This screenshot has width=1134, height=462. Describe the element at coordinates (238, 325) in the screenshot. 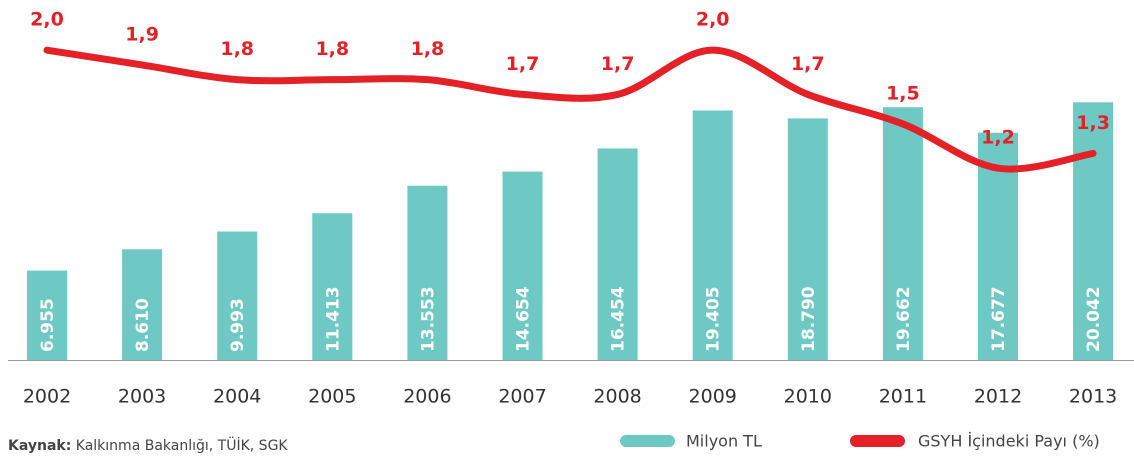

I see `bar-label: 9.993` at that location.